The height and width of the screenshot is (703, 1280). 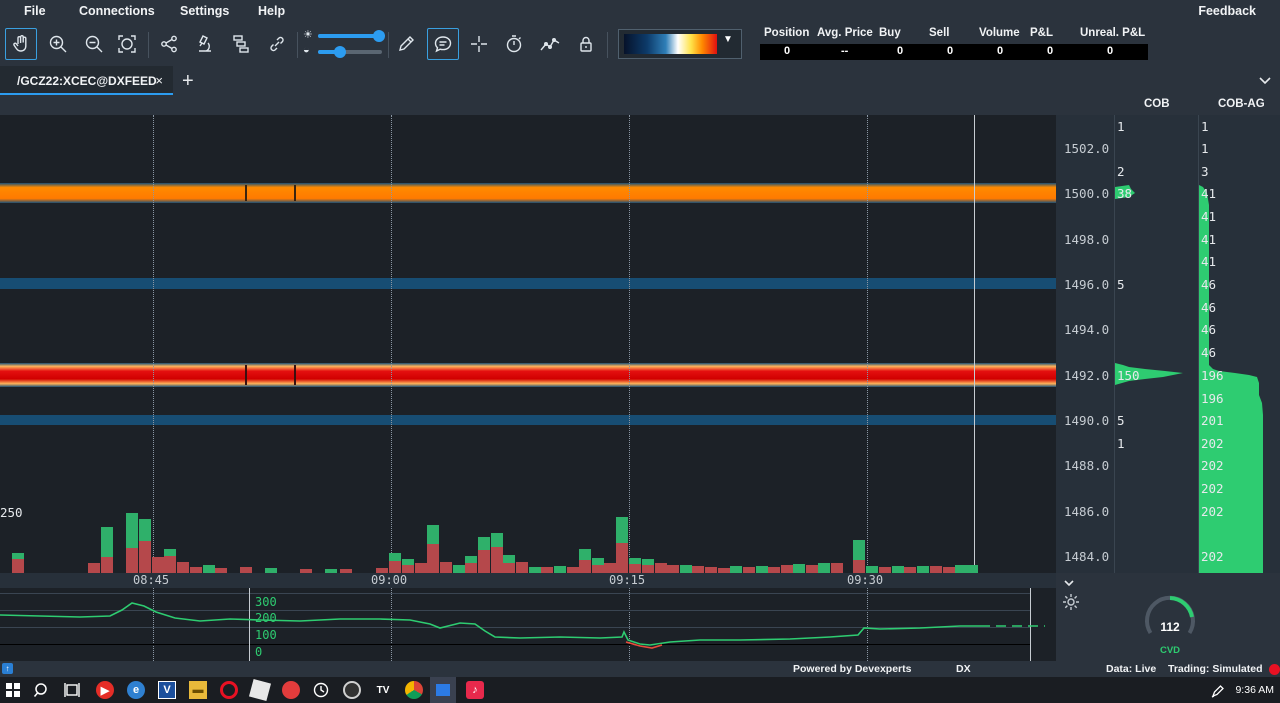 I want to click on clock-icon, so click(x=321, y=690).